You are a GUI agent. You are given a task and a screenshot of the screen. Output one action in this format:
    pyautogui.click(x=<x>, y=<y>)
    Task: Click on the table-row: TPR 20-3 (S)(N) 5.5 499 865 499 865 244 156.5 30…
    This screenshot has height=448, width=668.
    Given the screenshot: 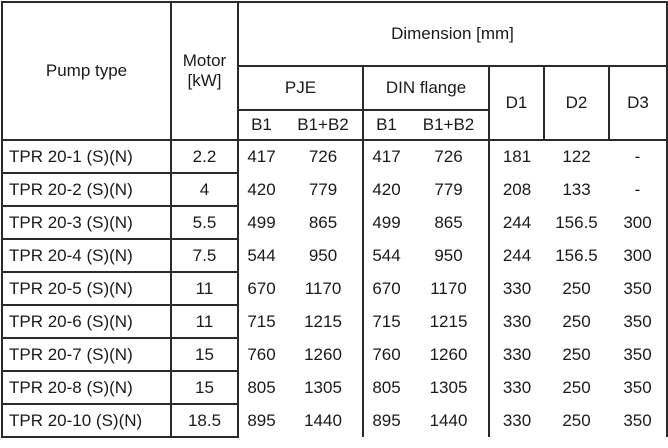 What is the action you would take?
    pyautogui.click(x=334, y=222)
    